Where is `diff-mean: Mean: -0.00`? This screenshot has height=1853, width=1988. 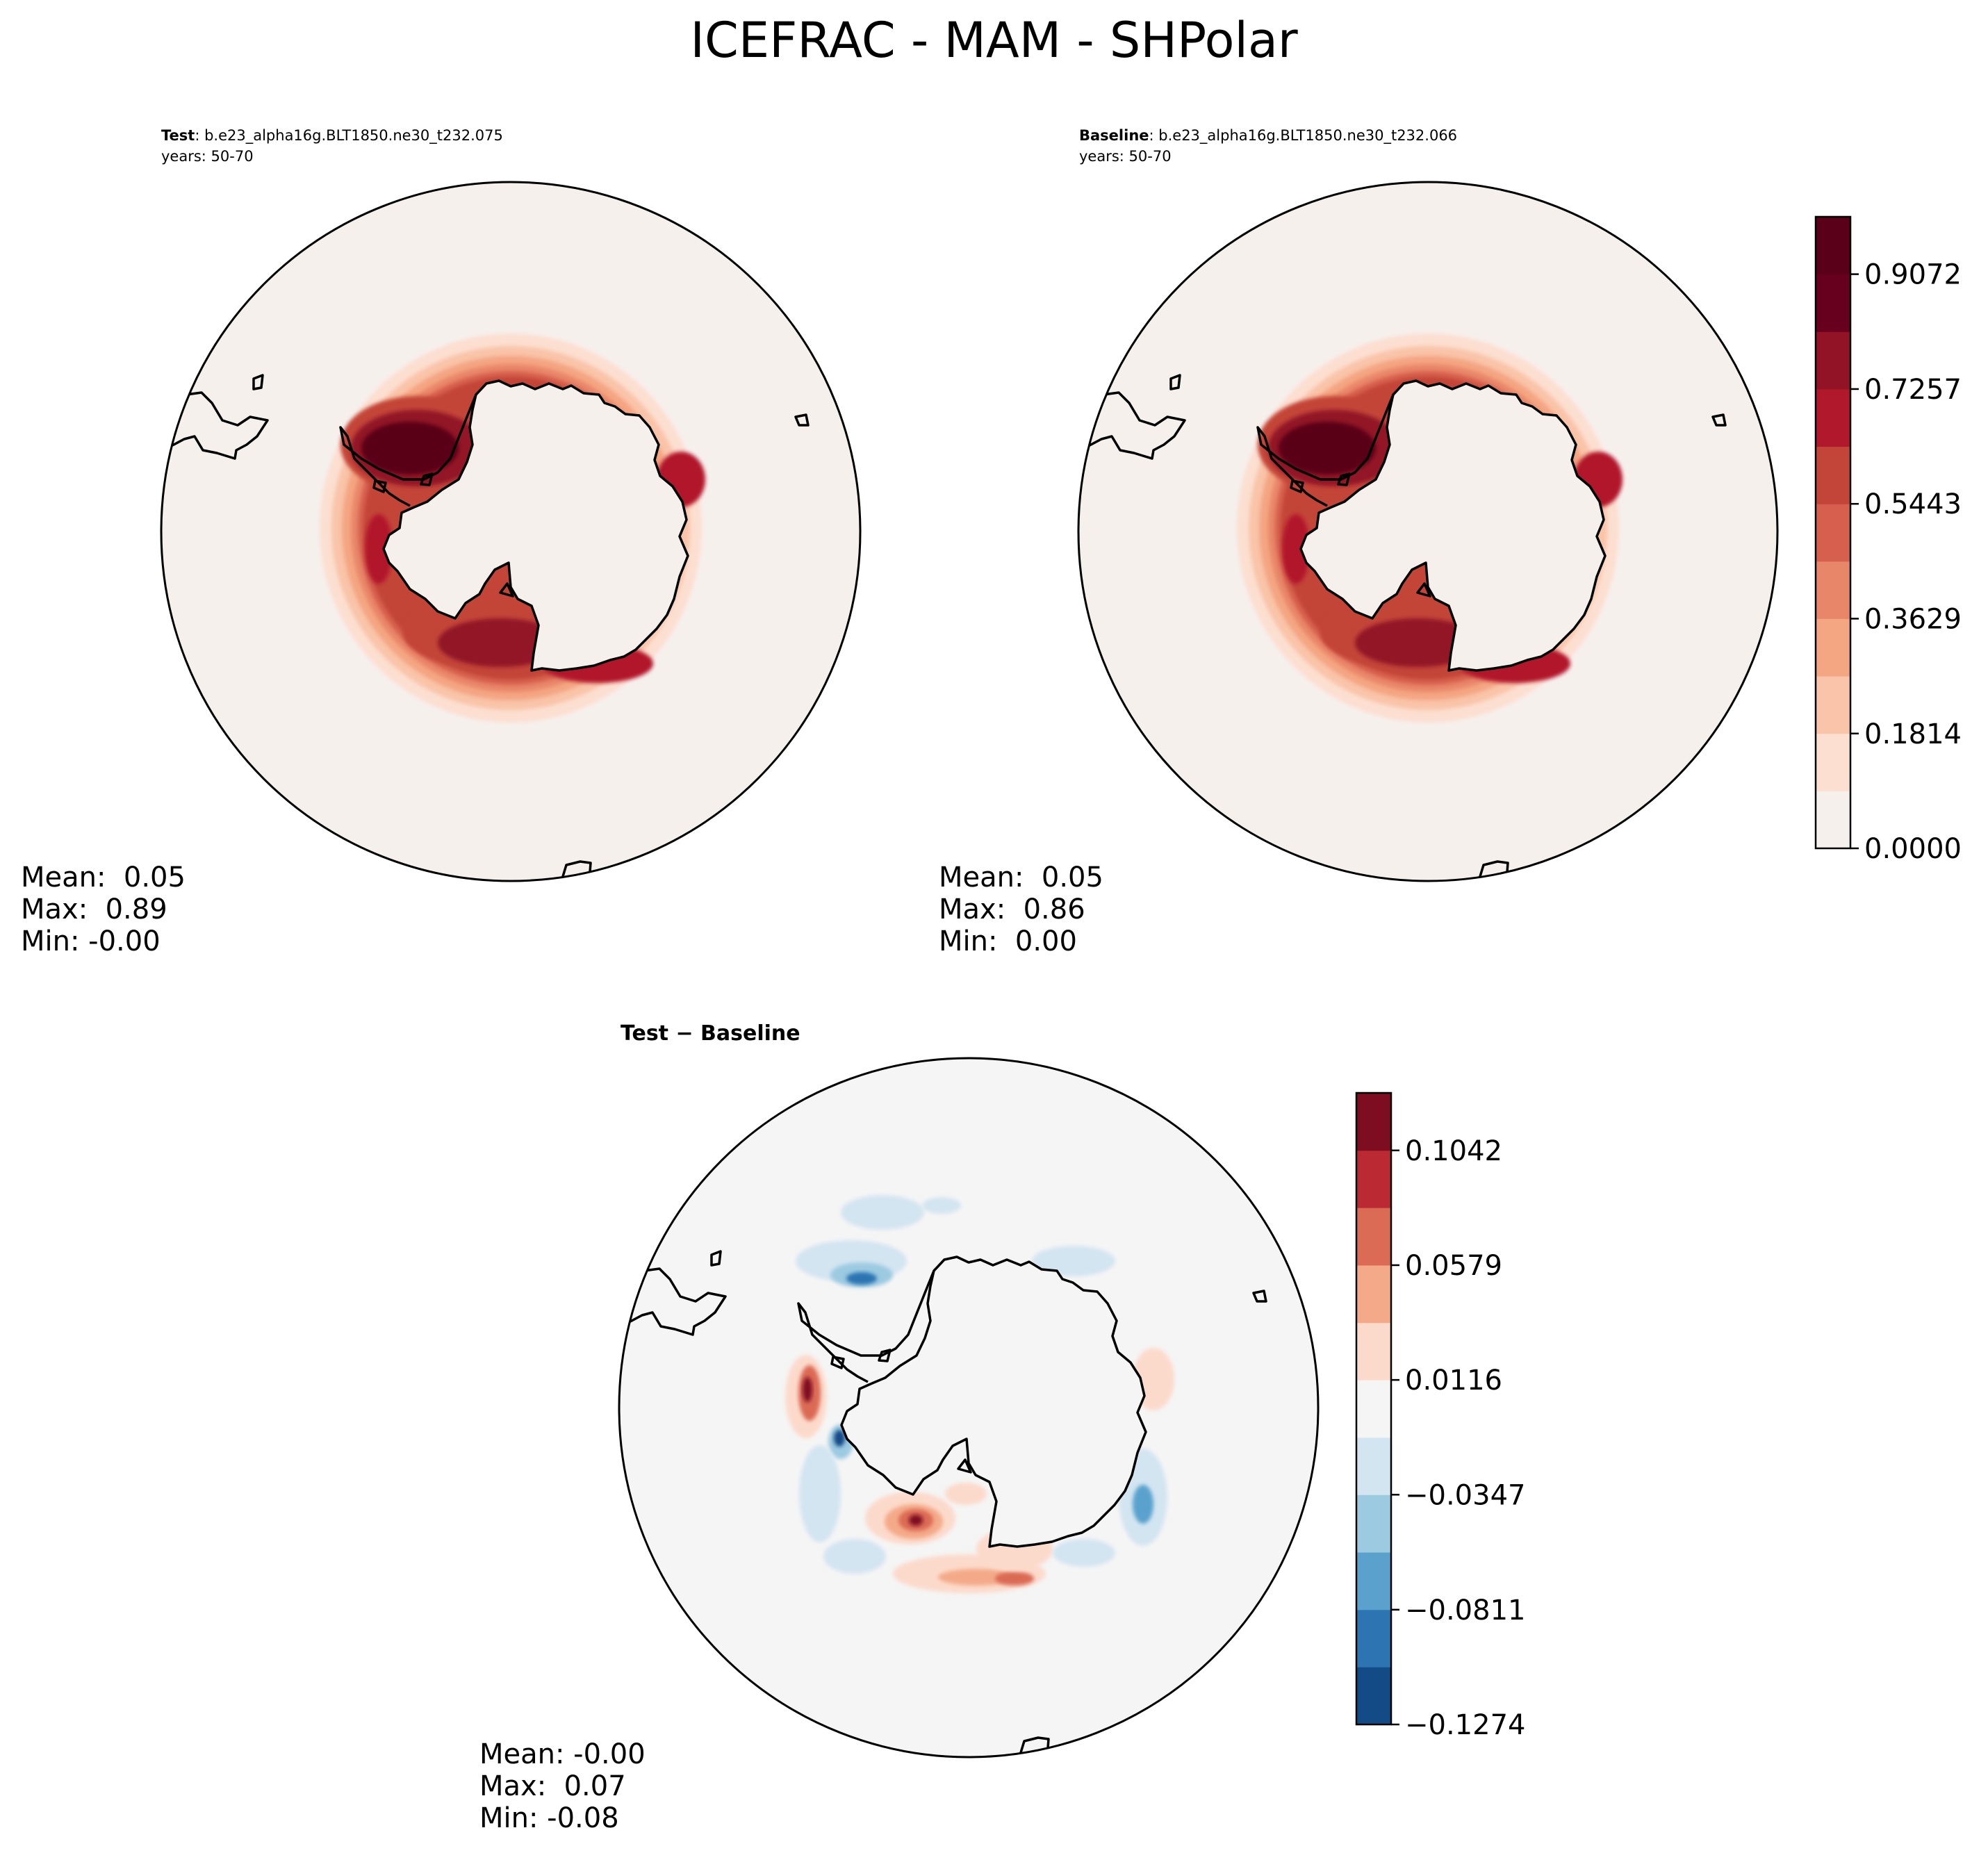
diff-mean: Mean: -0.00 is located at coordinates (562, 1754).